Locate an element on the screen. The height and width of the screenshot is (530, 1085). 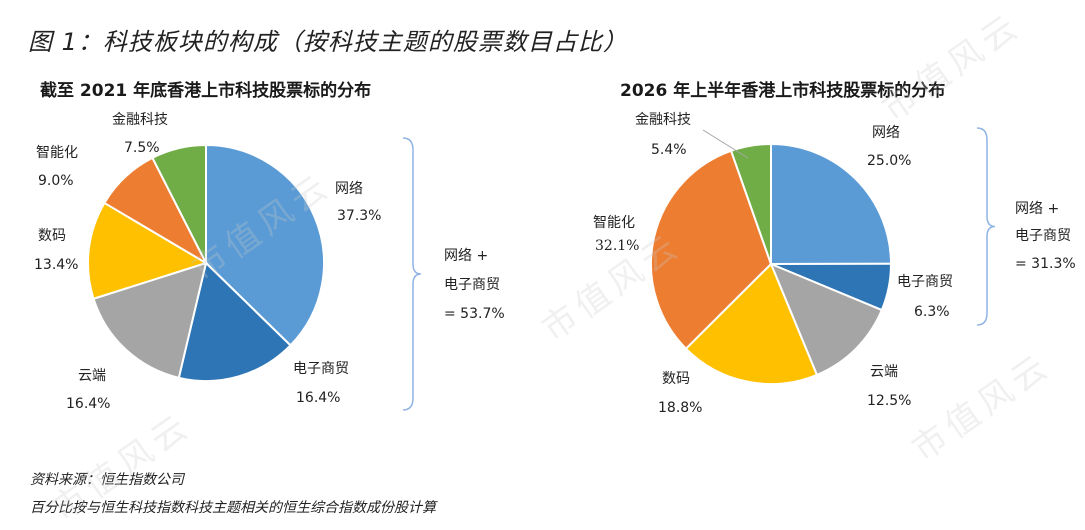
bracket-sum-label: = 53.7% is located at coordinates (474, 314).